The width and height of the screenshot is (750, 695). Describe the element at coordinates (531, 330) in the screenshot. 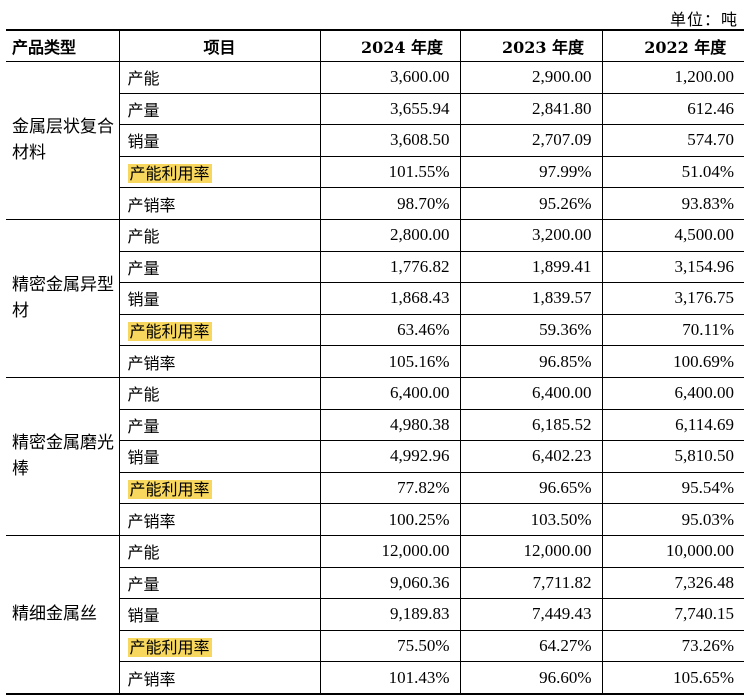

I see `value-cell: 59.36%` at that location.